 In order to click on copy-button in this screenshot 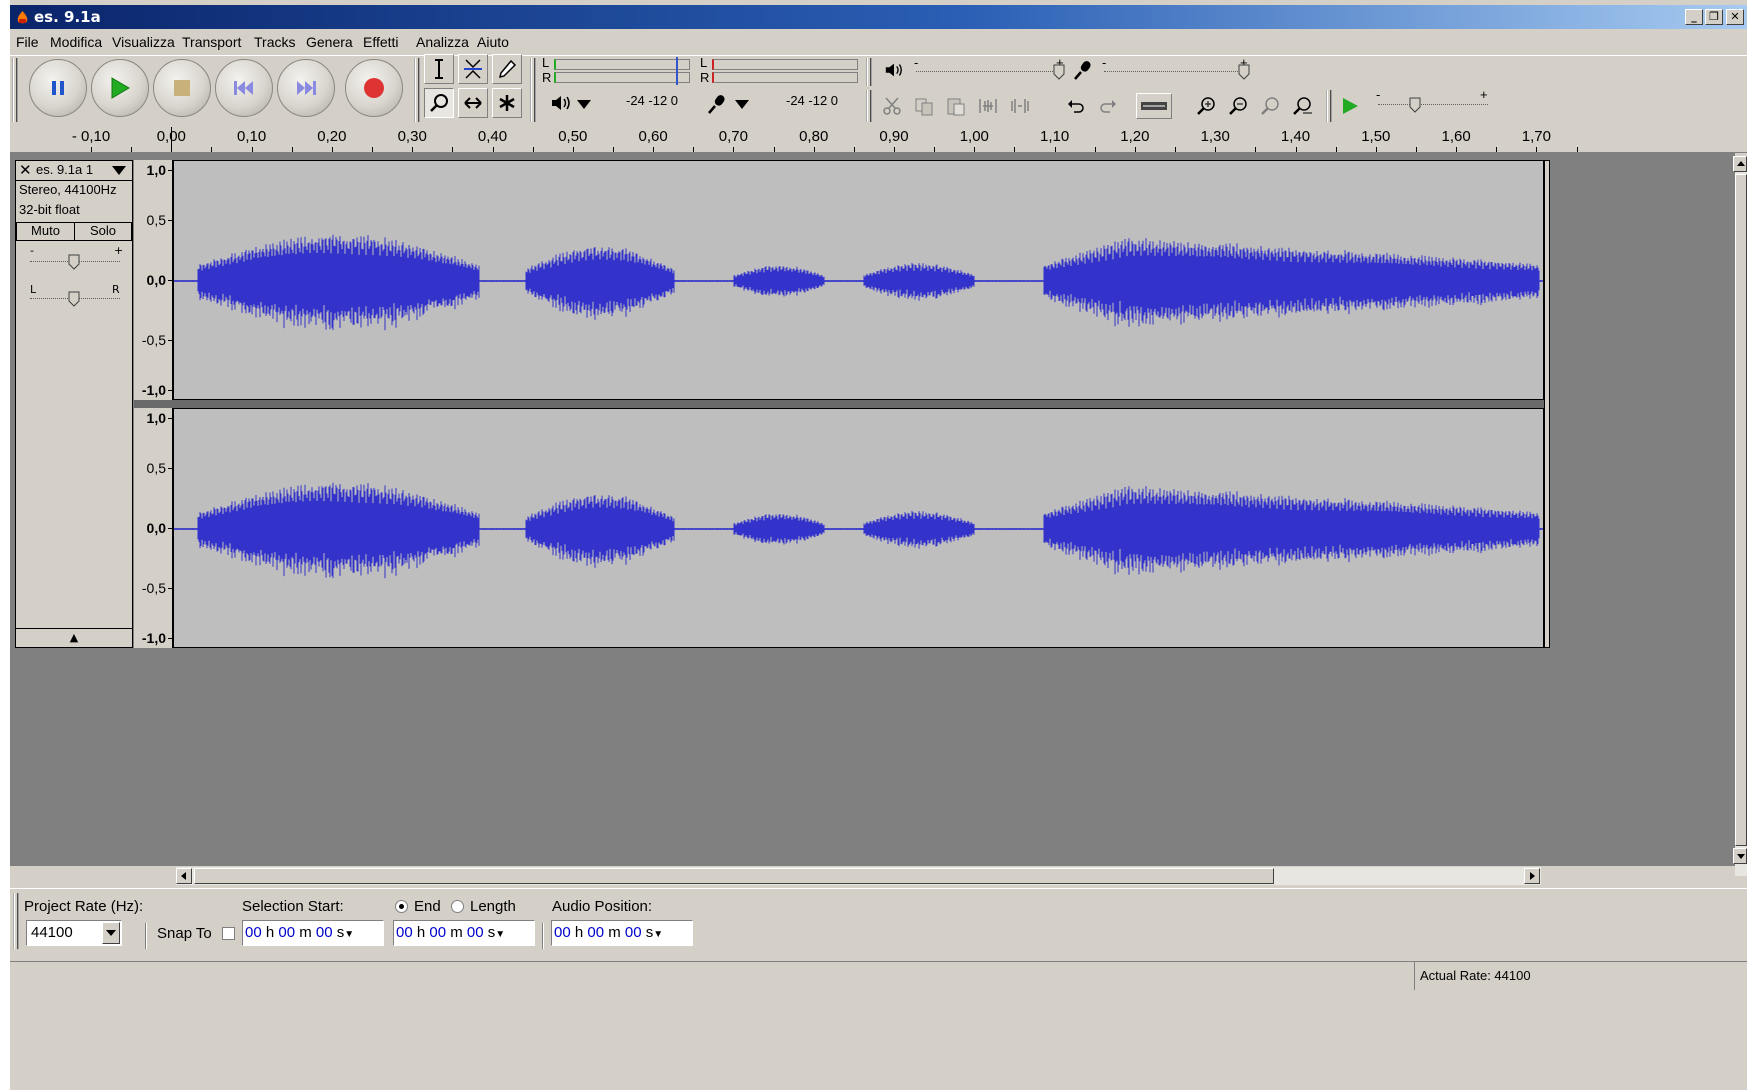, I will do `click(924, 106)`.